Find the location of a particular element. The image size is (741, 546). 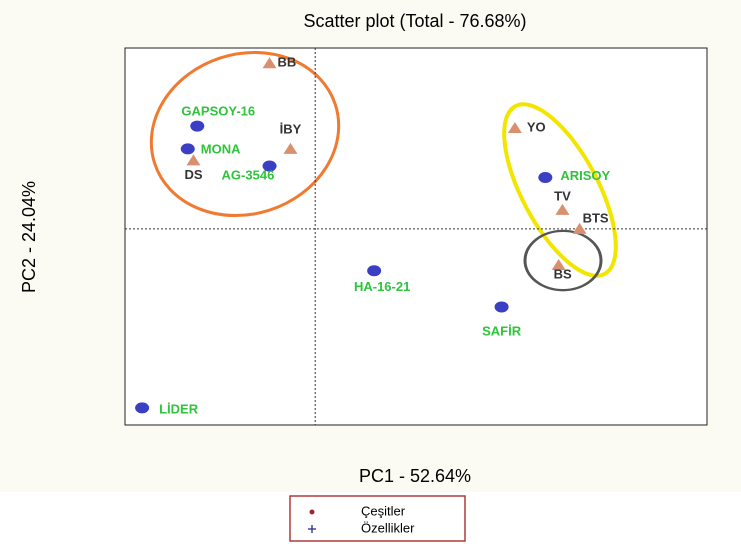

point-label: GAPSOY-16 is located at coordinates (218, 111).